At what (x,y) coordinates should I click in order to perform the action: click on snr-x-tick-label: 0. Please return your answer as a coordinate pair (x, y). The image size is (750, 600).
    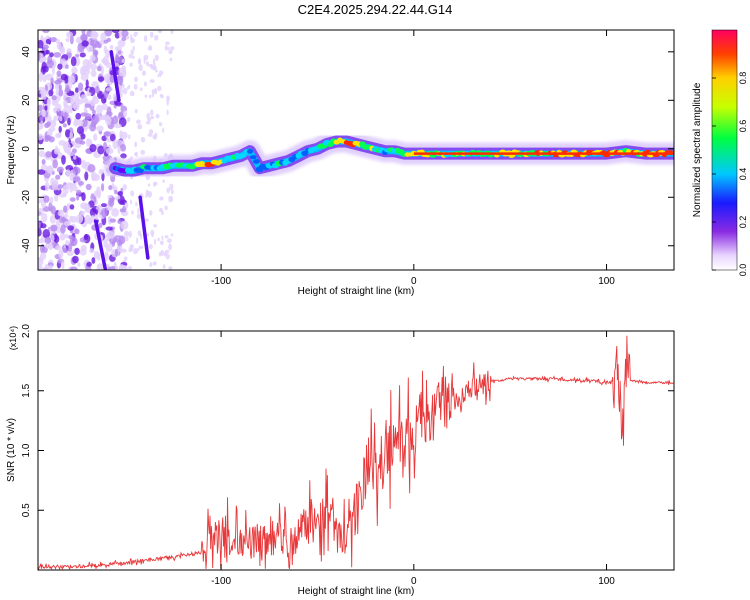
    Looking at the image, I should click on (414, 581).